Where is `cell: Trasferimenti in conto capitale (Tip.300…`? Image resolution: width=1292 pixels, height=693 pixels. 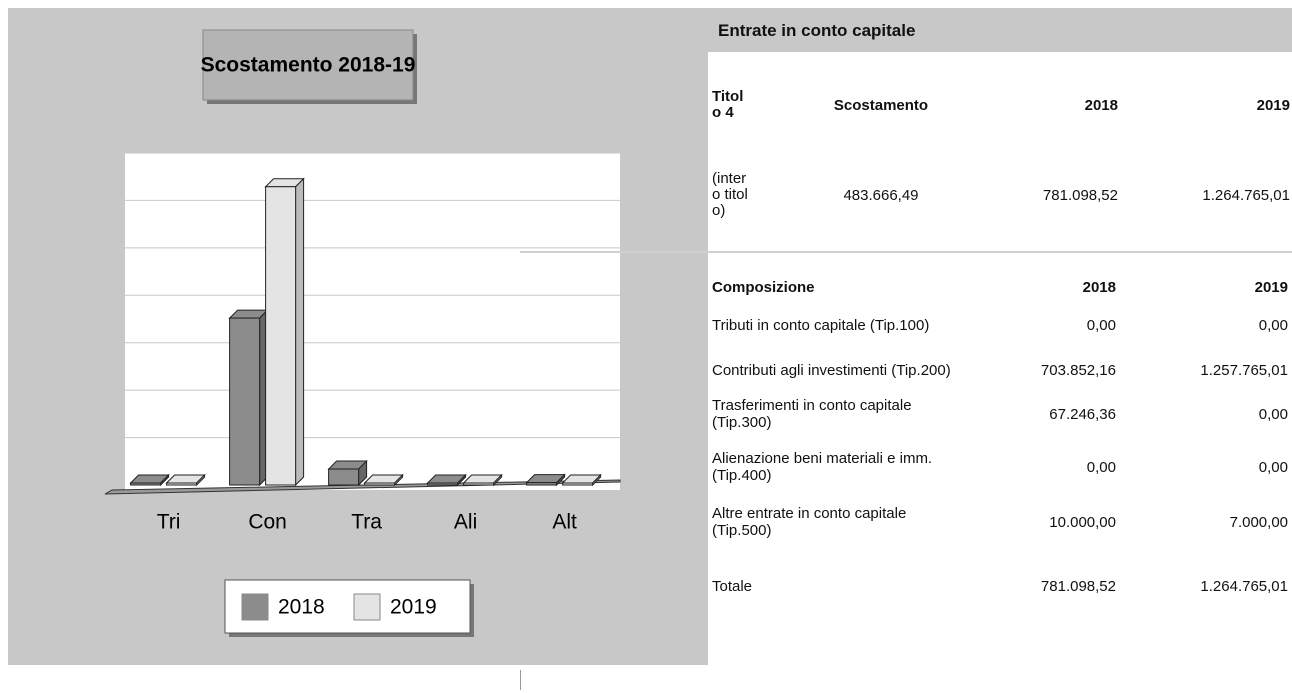 cell: Trasferimenti in conto capitale (Tip.300… is located at coordinates (812, 414).